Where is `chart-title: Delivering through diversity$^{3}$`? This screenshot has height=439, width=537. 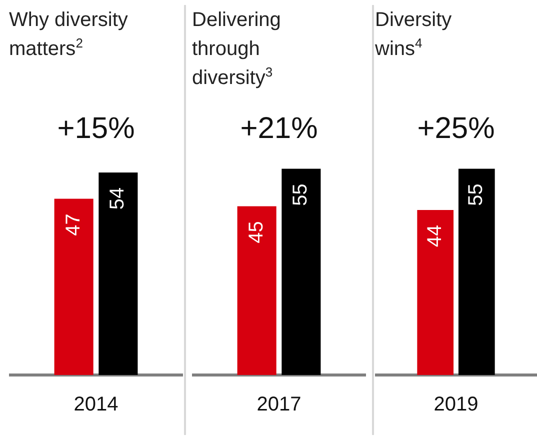
chart-title: Delivering through diversity$^{3}$ is located at coordinates (237, 49).